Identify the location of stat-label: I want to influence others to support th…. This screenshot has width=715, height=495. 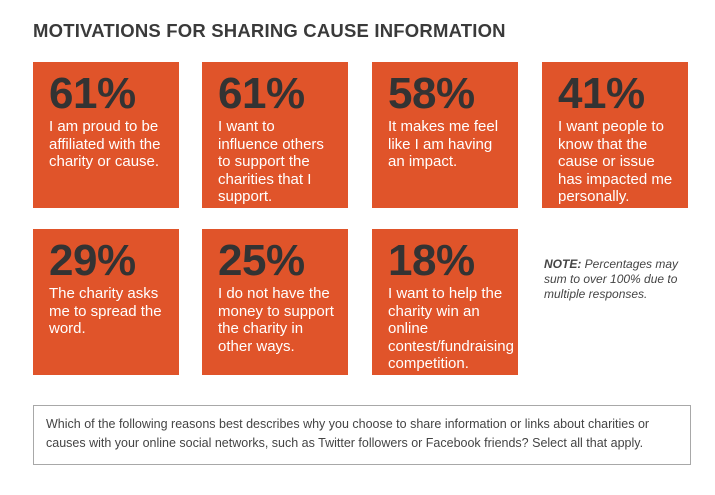
(271, 161).